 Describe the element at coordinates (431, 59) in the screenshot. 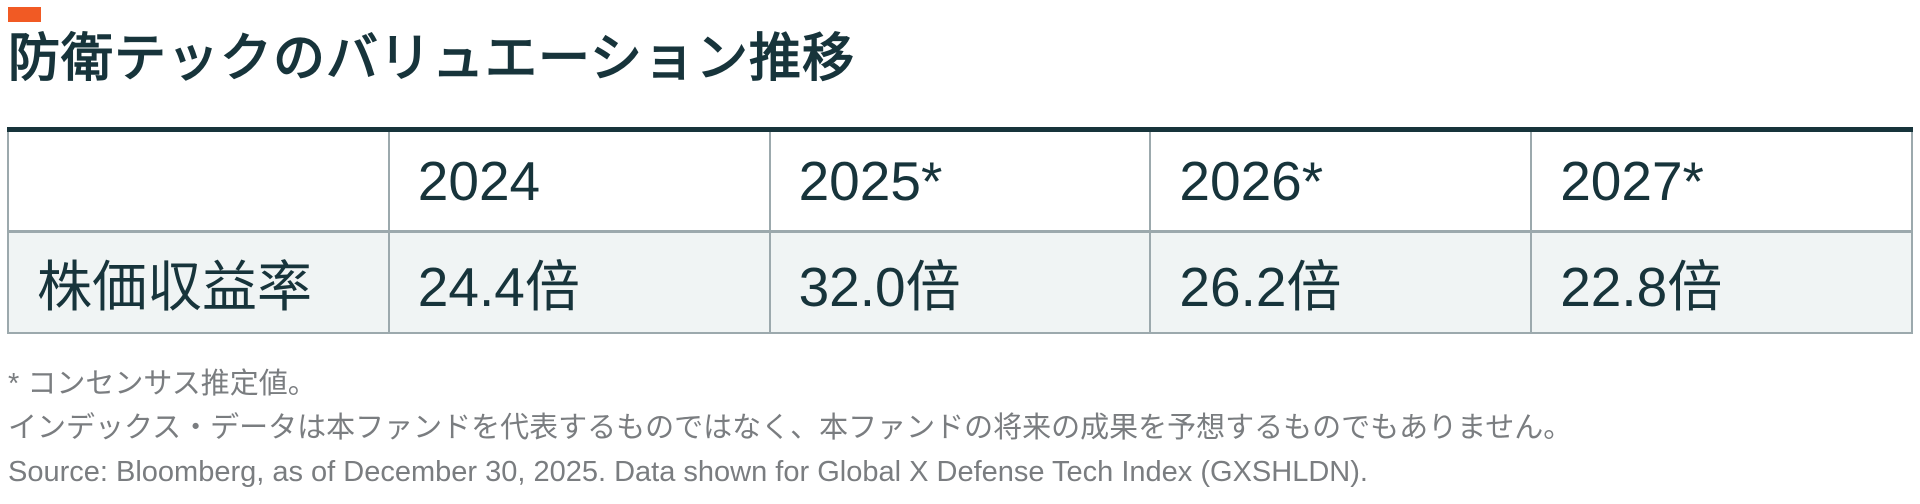

I see `page-title: 防衛テックのバリュエーション推移` at that location.